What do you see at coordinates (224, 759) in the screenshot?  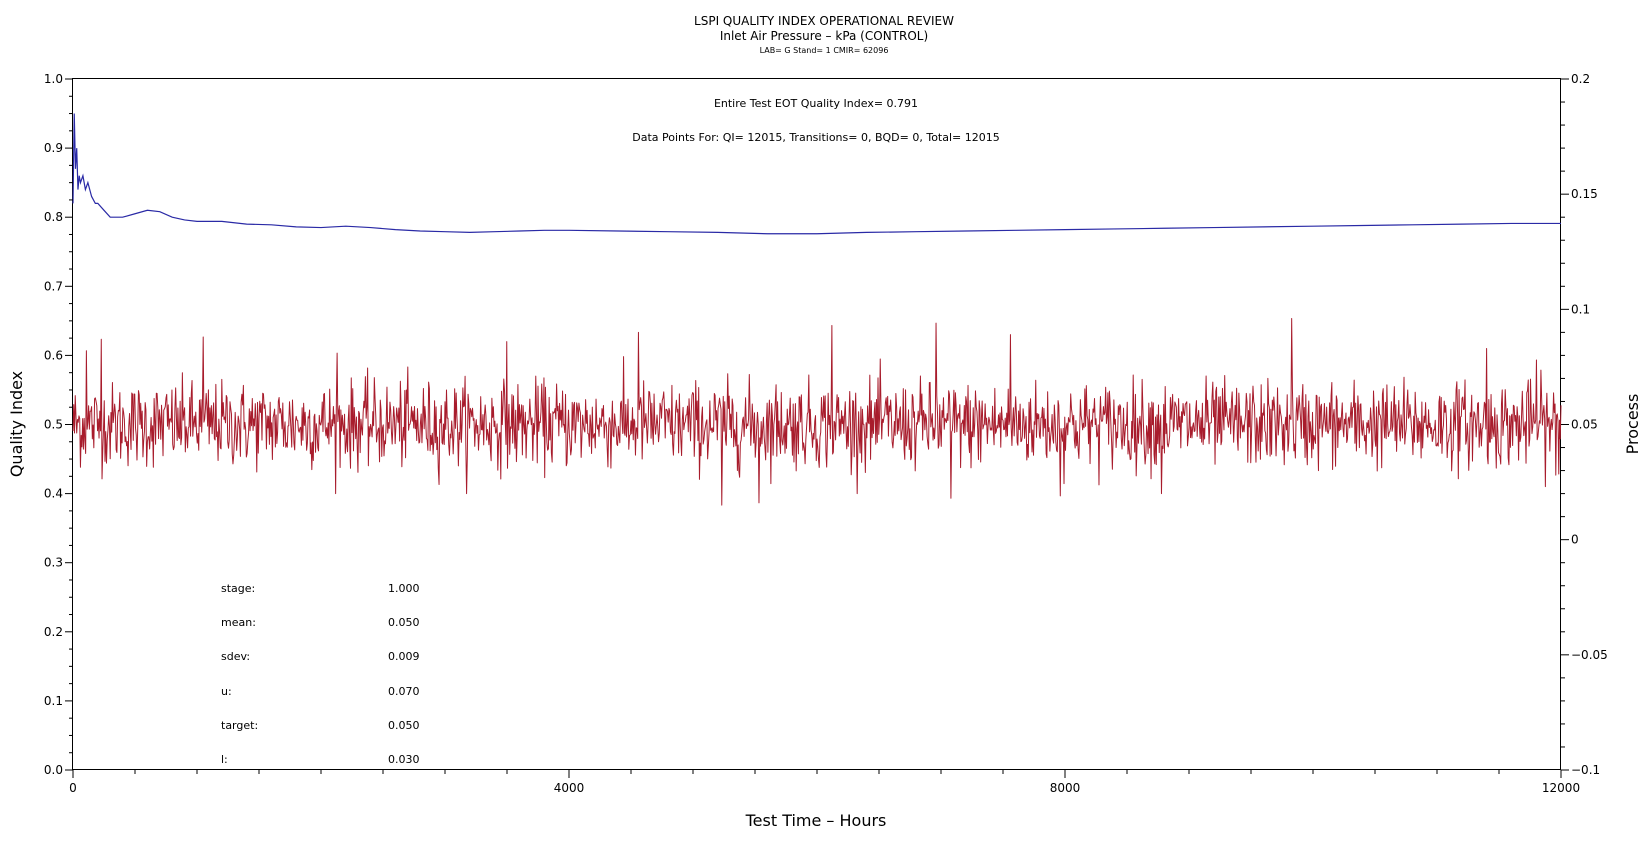 I see `stat-label-l: l:` at bounding box center [224, 759].